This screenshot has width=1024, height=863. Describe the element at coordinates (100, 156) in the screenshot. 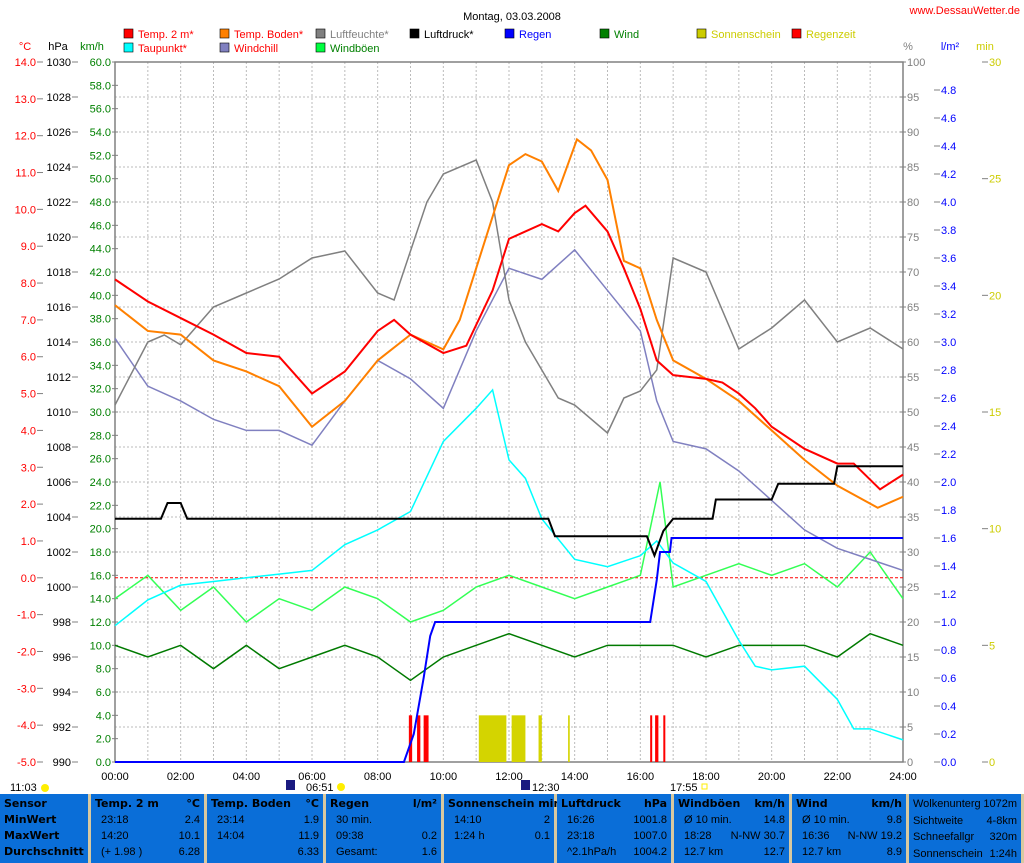

I see `tick-label-wind: 52.0` at that location.